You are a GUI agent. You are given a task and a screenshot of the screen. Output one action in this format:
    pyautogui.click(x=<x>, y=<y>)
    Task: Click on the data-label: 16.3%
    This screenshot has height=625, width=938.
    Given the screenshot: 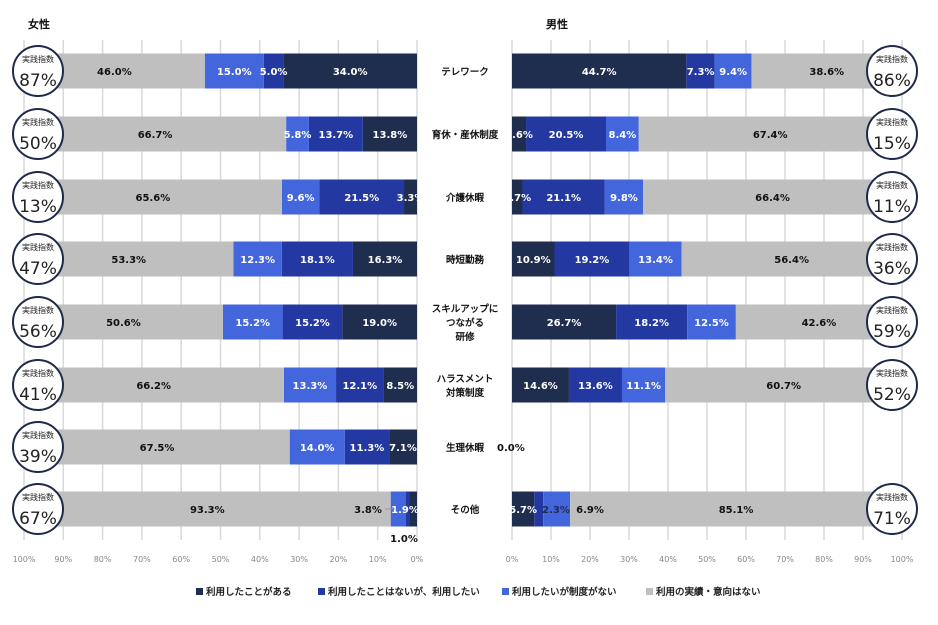 What is the action you would take?
    pyautogui.click(x=385, y=260)
    